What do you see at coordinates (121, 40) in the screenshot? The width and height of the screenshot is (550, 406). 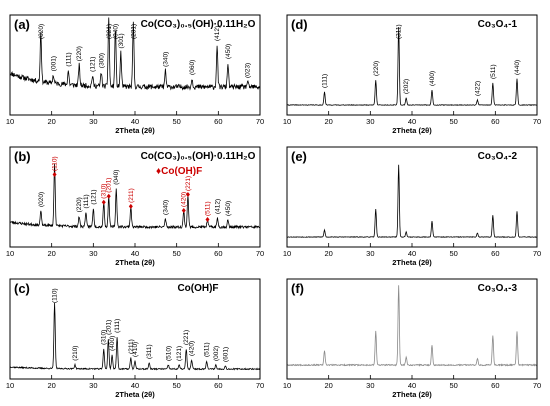 I see `peak-label: (301)` at bounding box center [121, 40].